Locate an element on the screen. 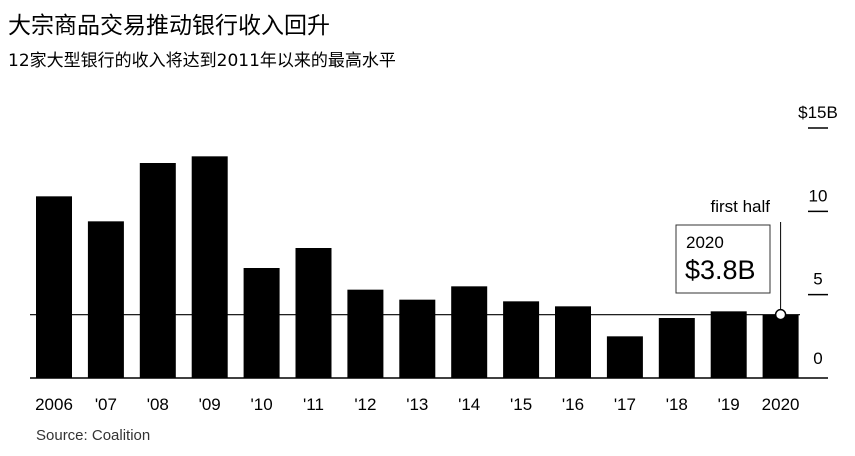 This screenshot has height=456, width=855. annotation-year: 2020 is located at coordinates (705, 242).